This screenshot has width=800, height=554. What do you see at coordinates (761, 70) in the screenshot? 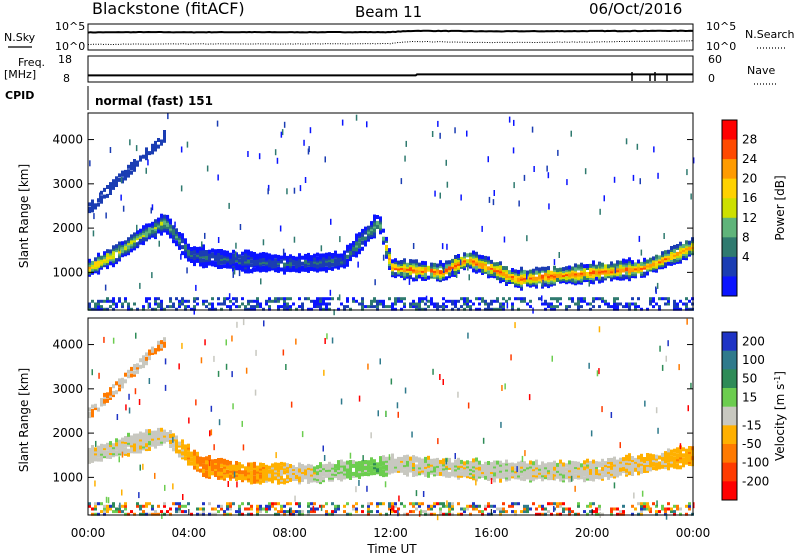
I see `nave-label: Nave` at bounding box center [761, 70].